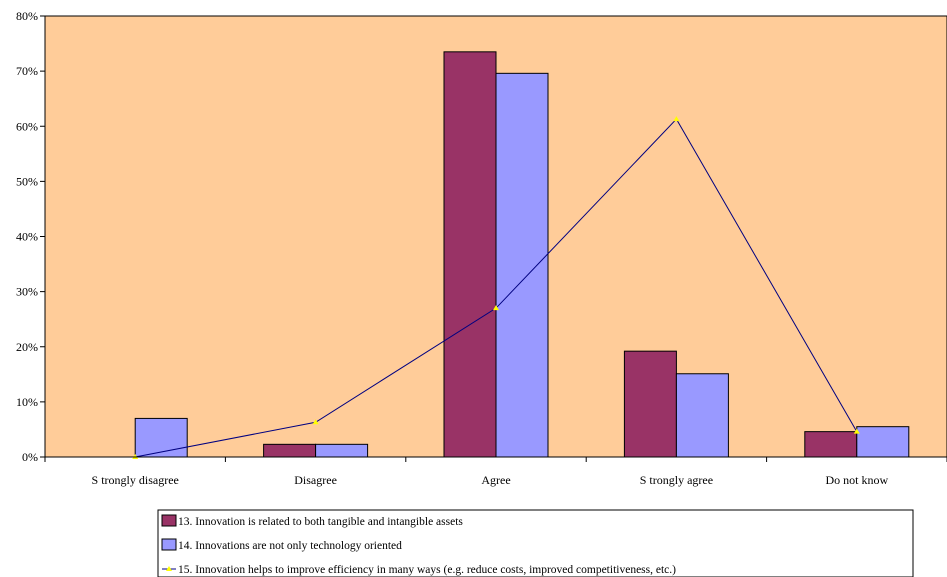 The height and width of the screenshot is (577, 947). I want to click on legend-box, so click(535, 543).